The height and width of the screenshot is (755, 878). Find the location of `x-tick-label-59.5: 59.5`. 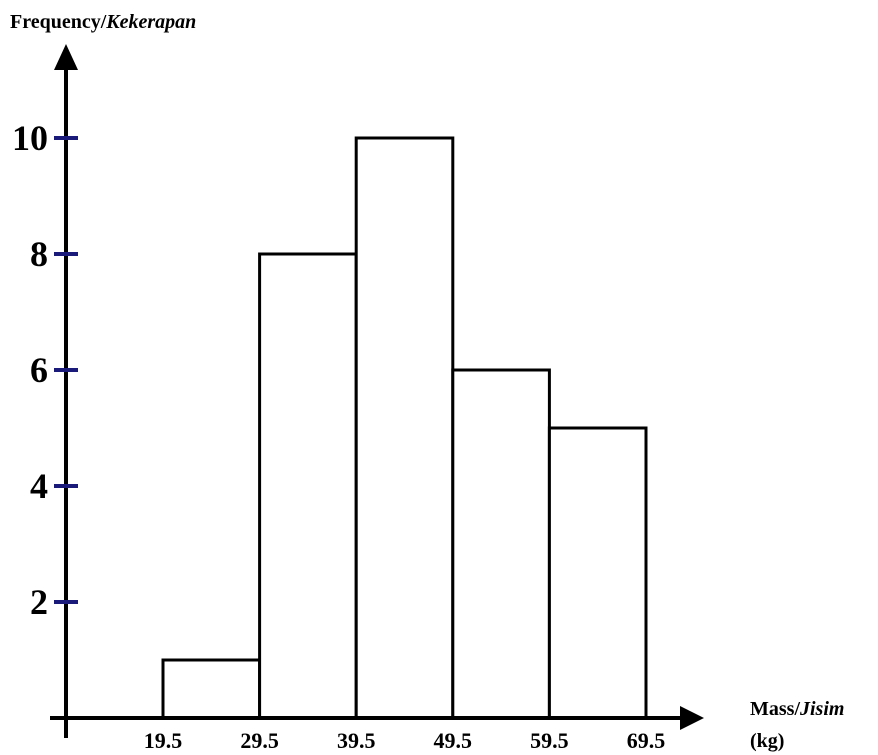

x-tick-label-59.5: 59.5 is located at coordinates (549, 740).